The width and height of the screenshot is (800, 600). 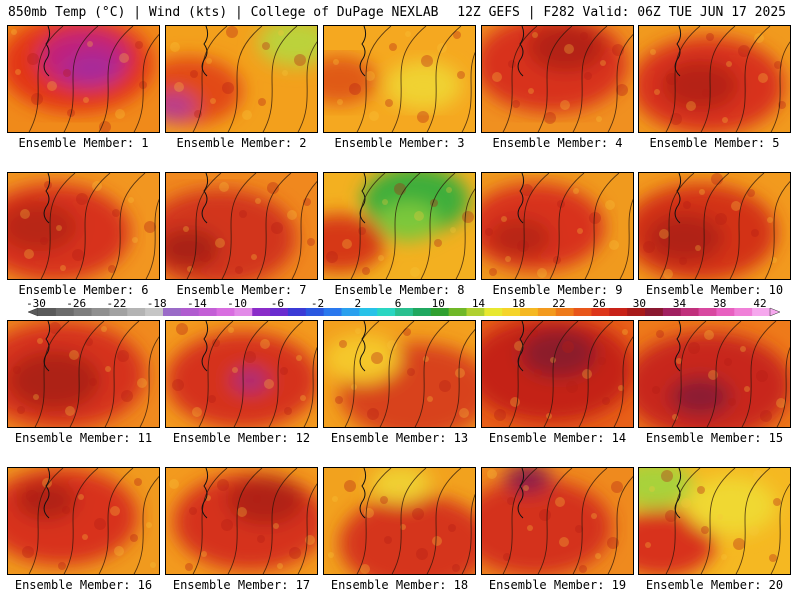 I want to click on member-label: Ensemble Member: 11, so click(x=83, y=438).